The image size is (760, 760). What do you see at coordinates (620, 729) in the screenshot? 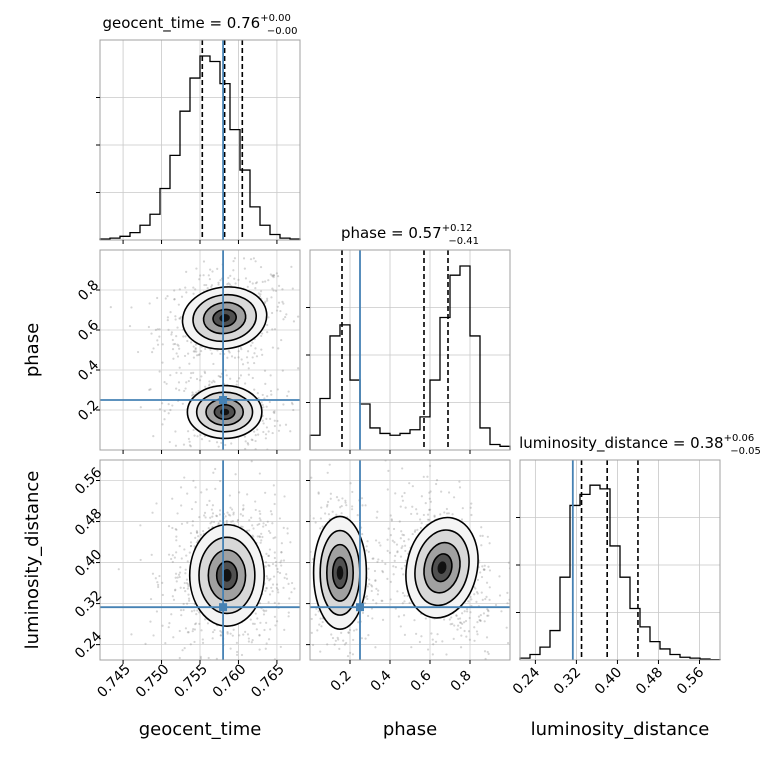
I see `x-axis-label-luminosity_distance: luminosity_distance` at bounding box center [620, 729].